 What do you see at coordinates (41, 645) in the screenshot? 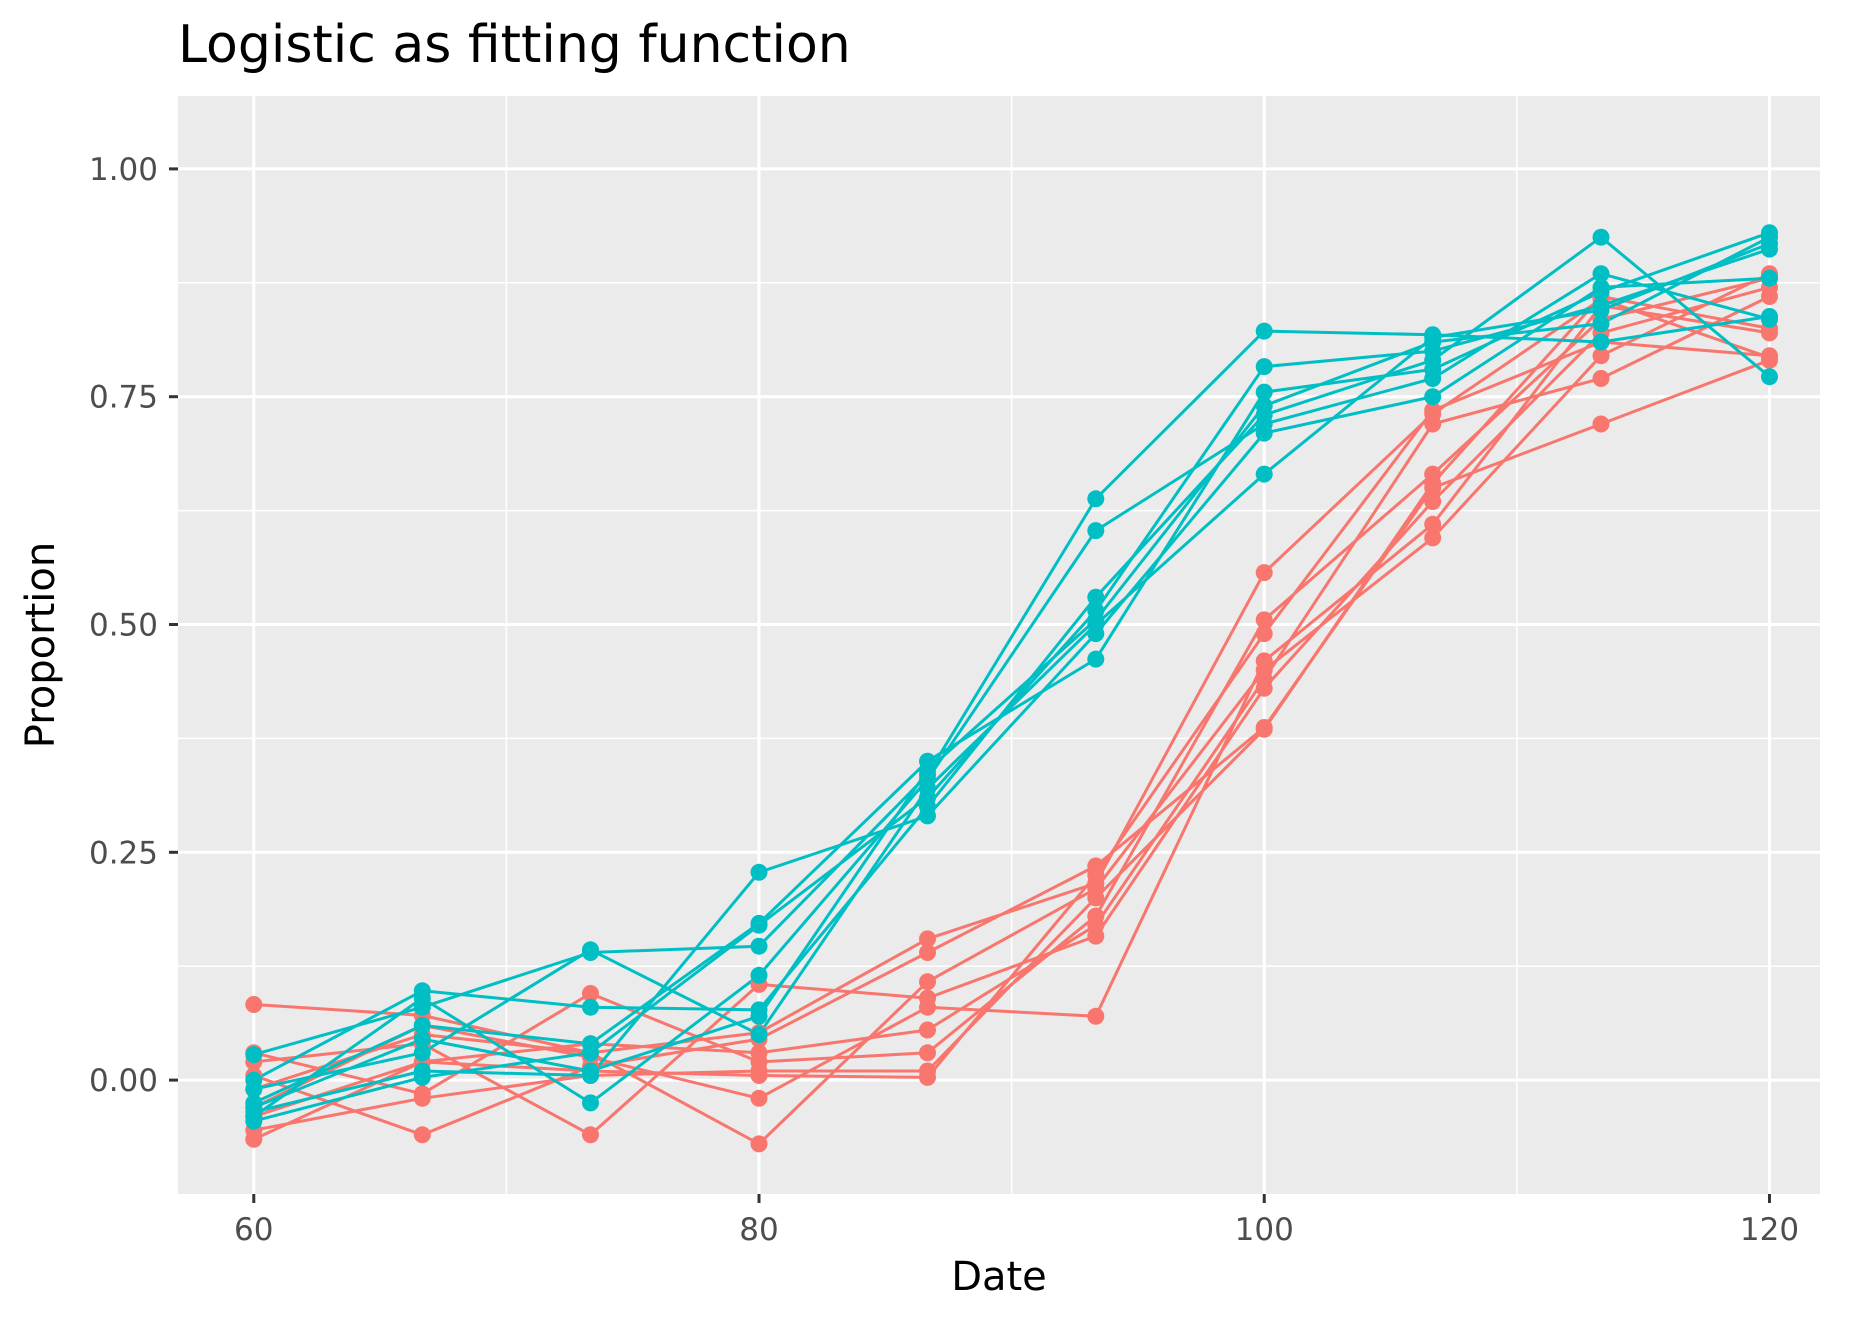
I see `y-axis-title: Proportion` at bounding box center [41, 645].